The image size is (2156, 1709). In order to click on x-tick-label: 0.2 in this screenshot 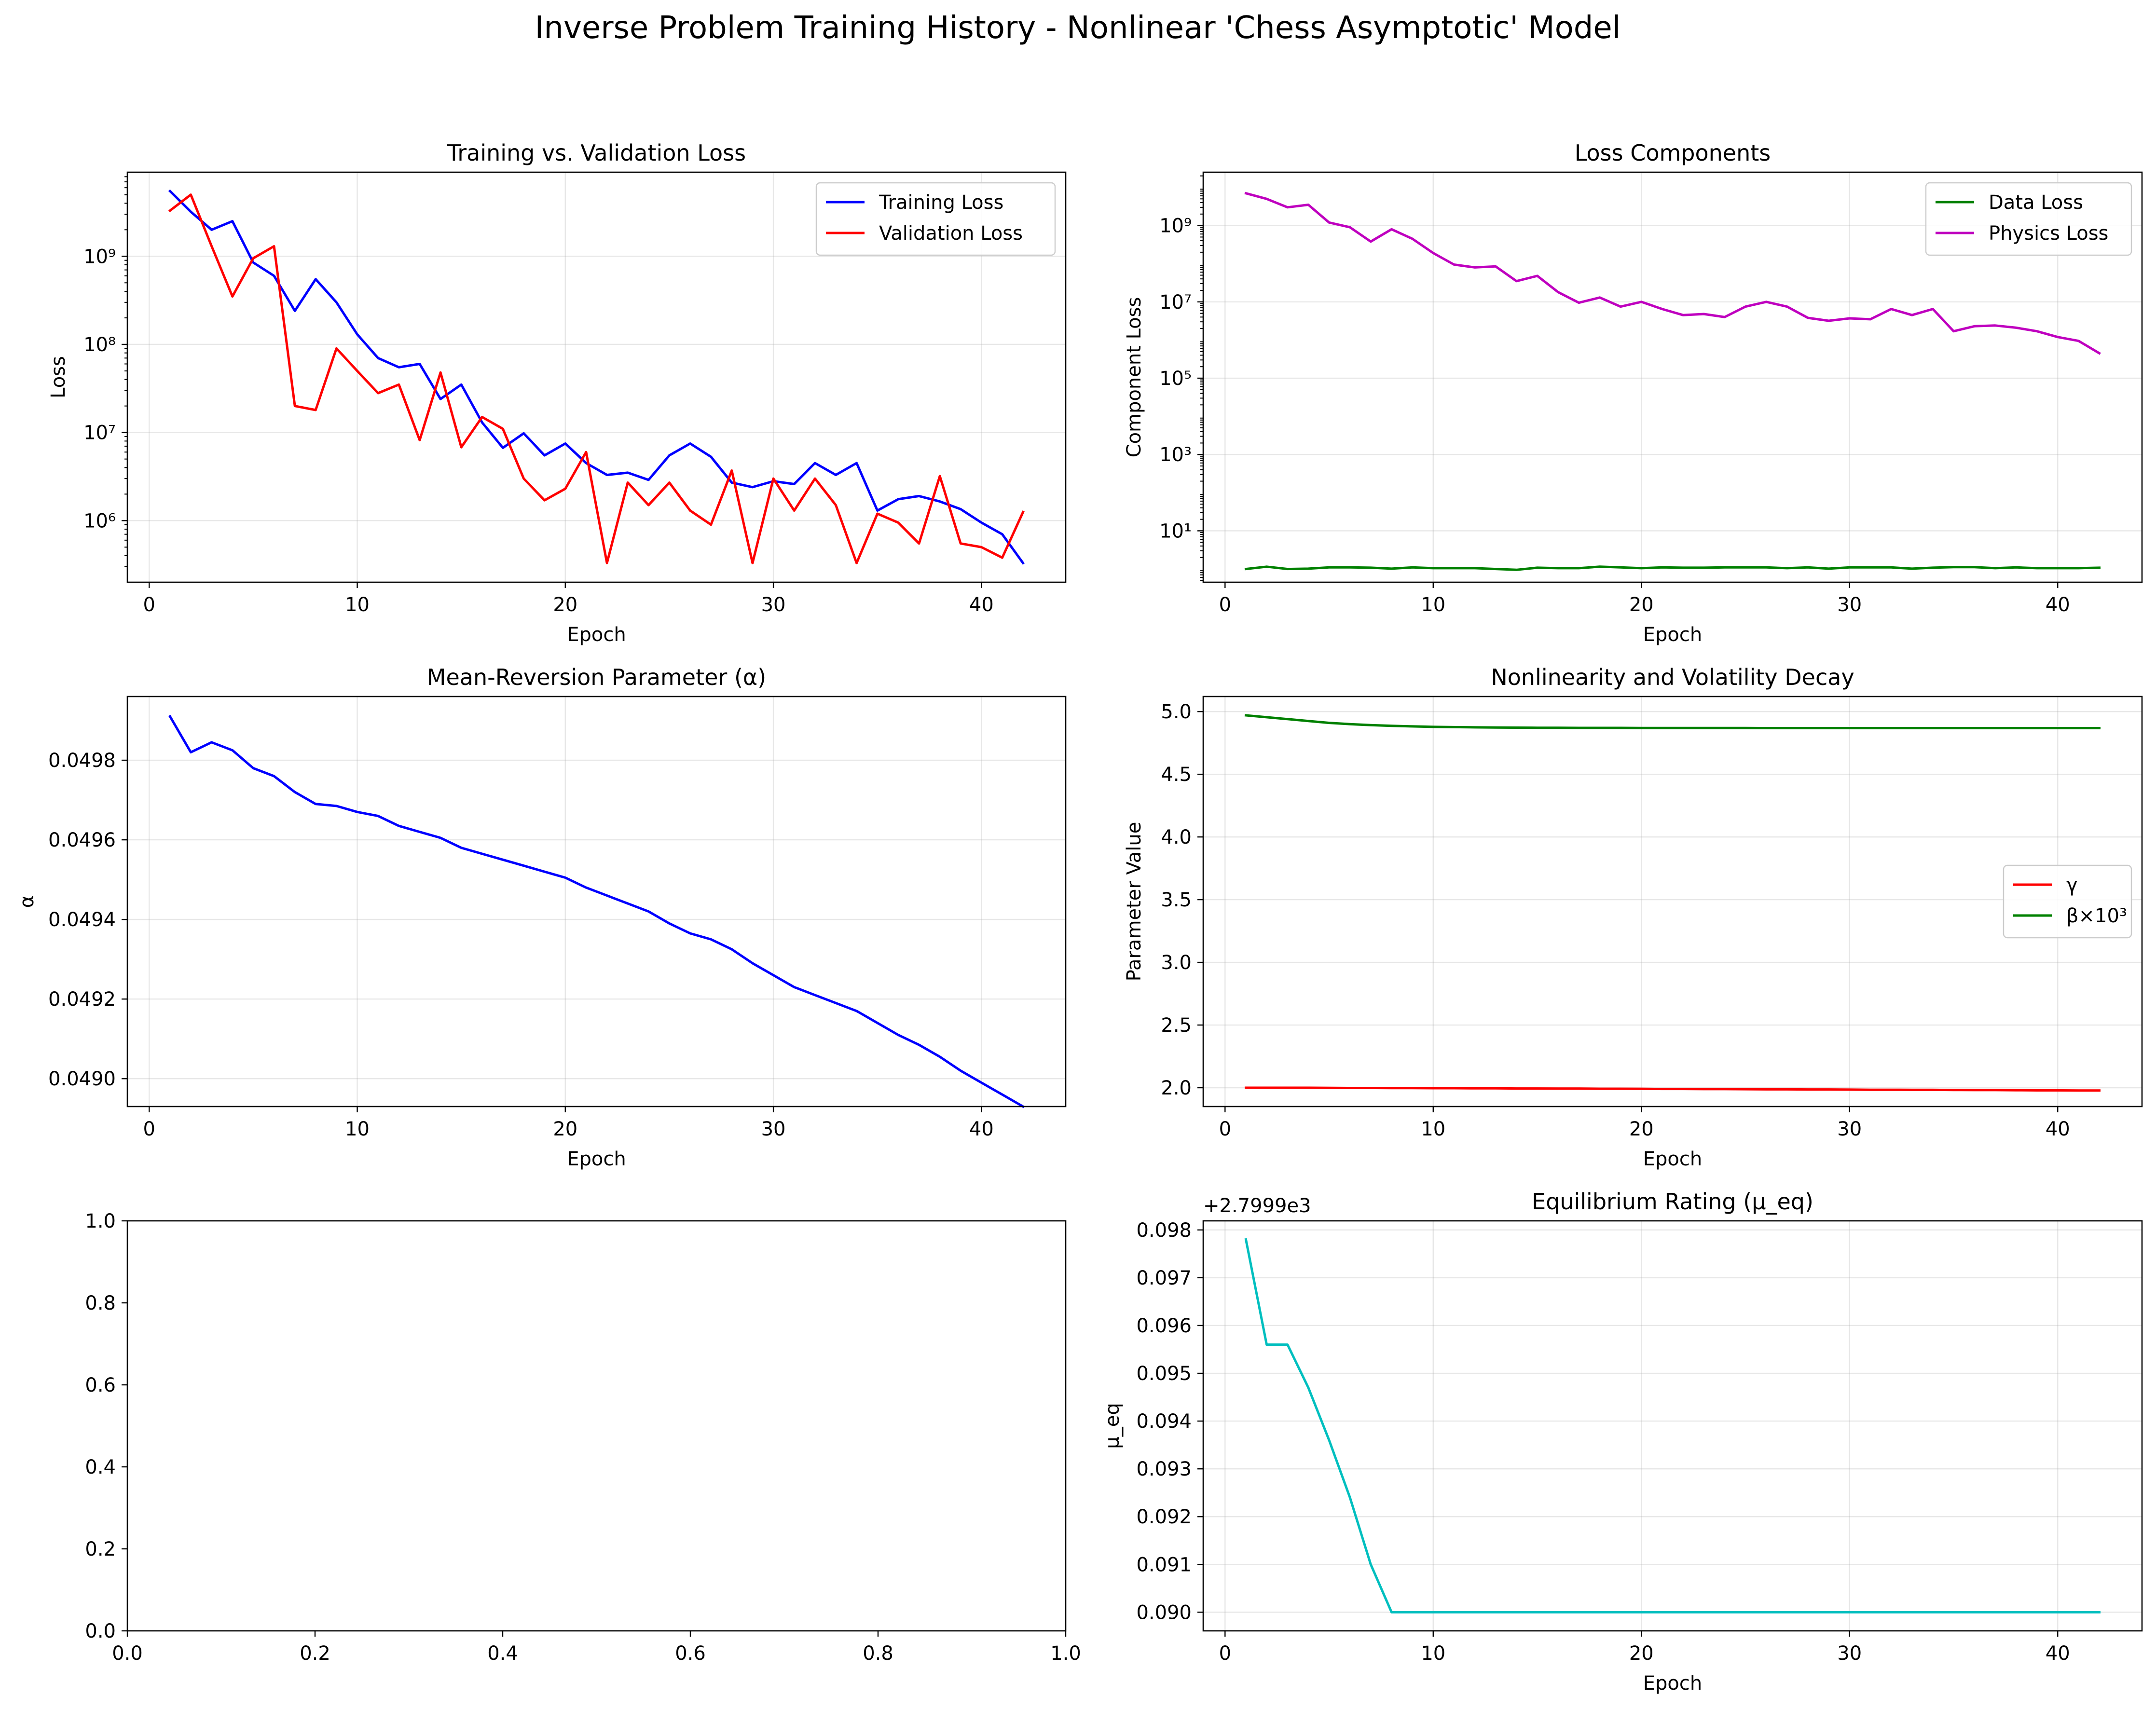, I will do `click(315, 1653)`.